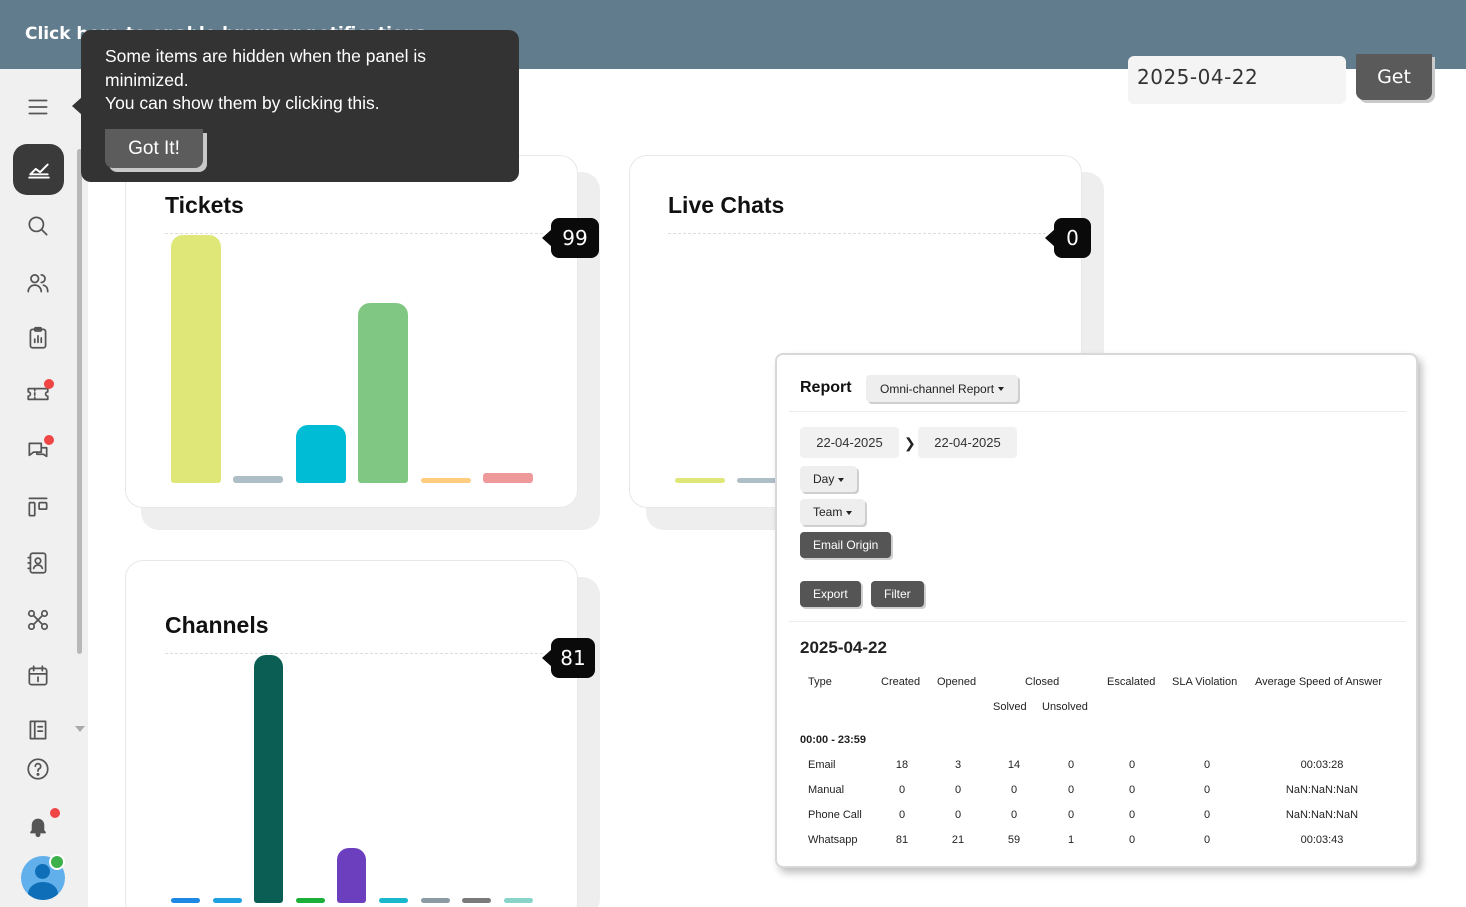 The image size is (1466, 907). Describe the element at coordinates (38, 507) in the screenshot. I see `kanban-icon` at that location.